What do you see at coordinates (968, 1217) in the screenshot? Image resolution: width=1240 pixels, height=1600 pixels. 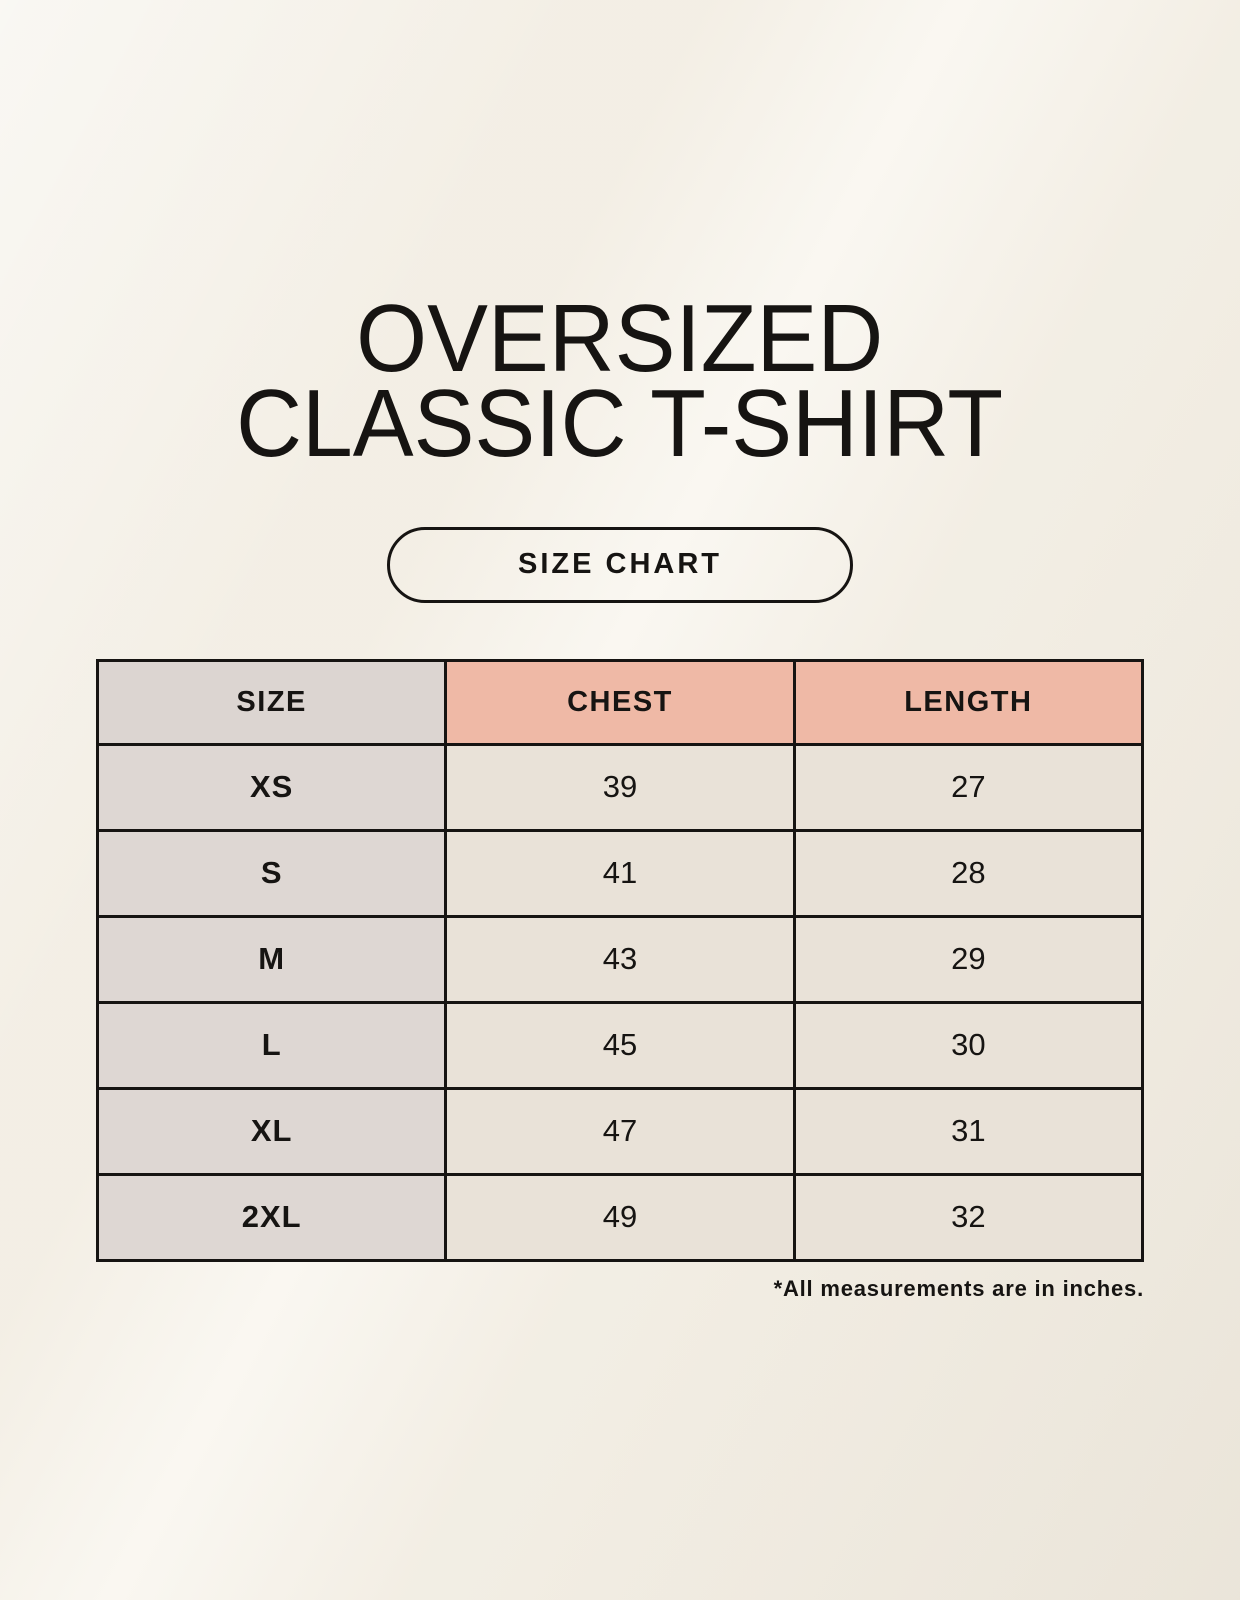 I see `length-value: 32` at bounding box center [968, 1217].